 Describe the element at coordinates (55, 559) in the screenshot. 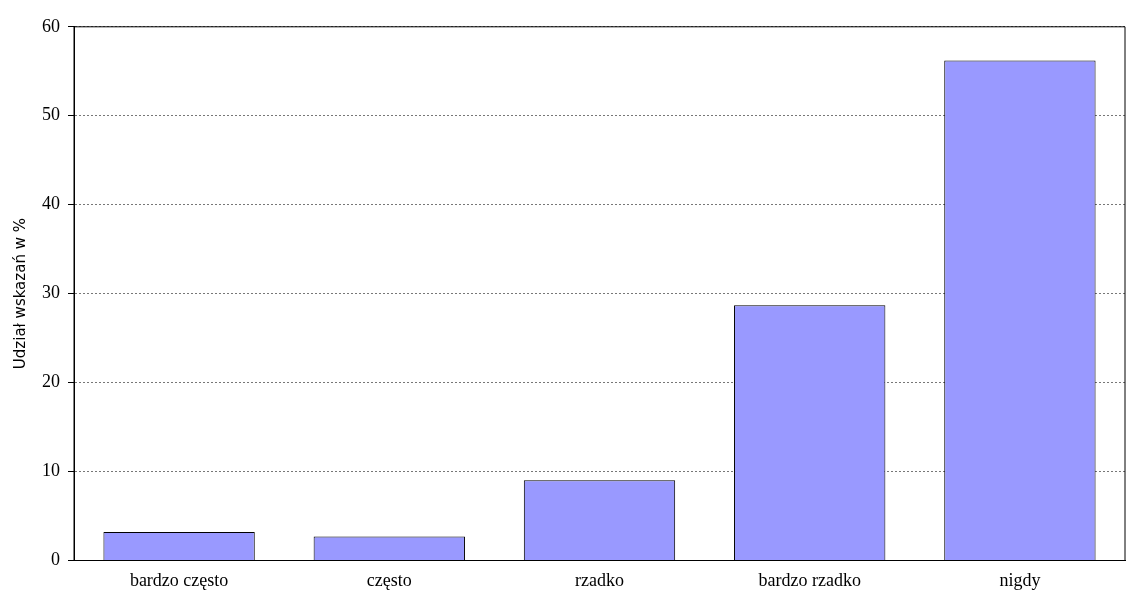

I see `y-tick-label: 0` at that location.